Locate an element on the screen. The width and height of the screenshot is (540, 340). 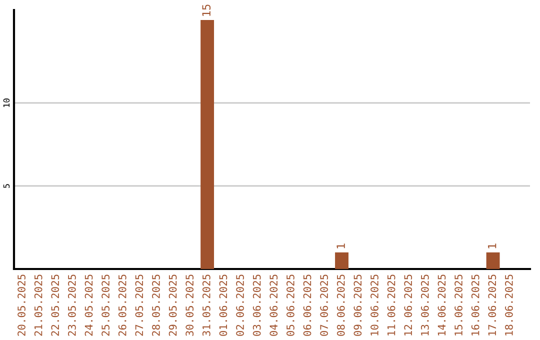
x-tick-label: 22.05.2025 is located at coordinates (55, 305).